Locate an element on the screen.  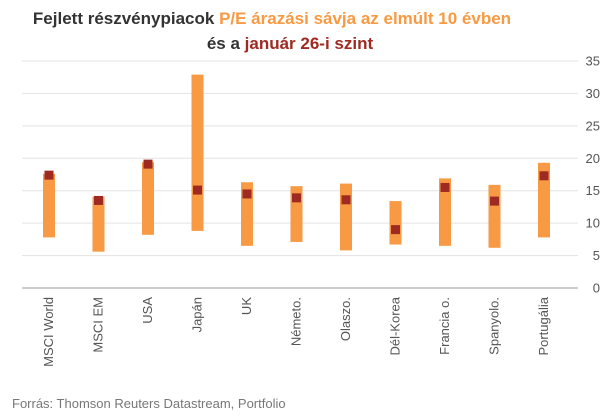
category-label: Japán is located at coordinates (197, 314).